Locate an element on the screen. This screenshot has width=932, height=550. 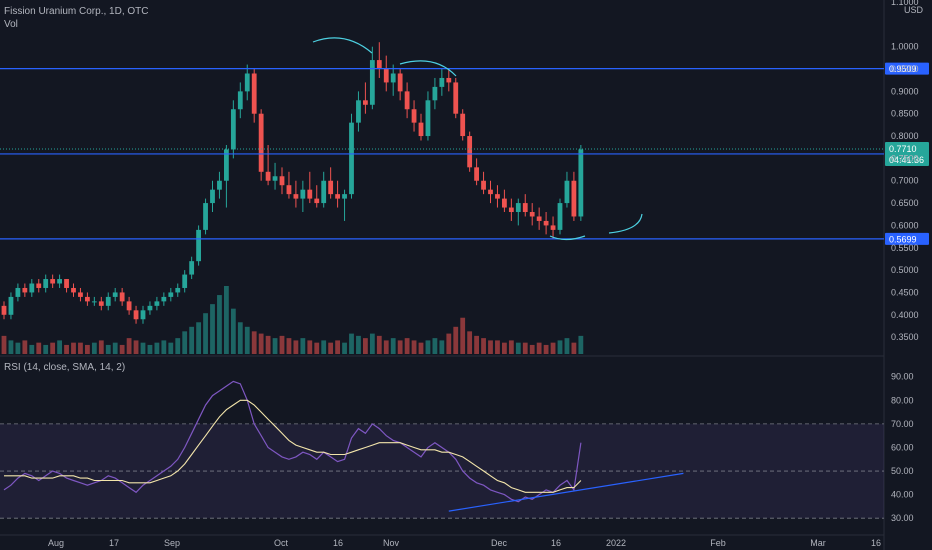
time-tick-label: Aug is located at coordinates (56, 543).